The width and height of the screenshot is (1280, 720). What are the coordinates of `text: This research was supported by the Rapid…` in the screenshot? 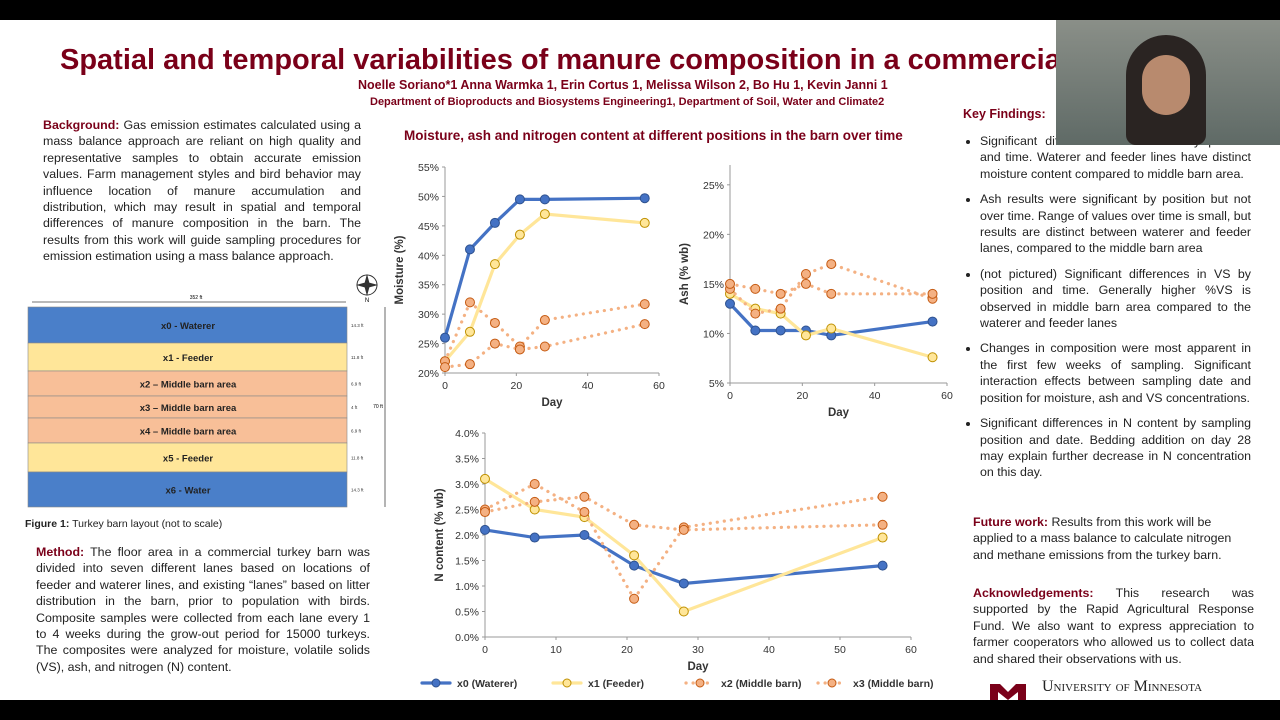 It's located at (1113, 626).